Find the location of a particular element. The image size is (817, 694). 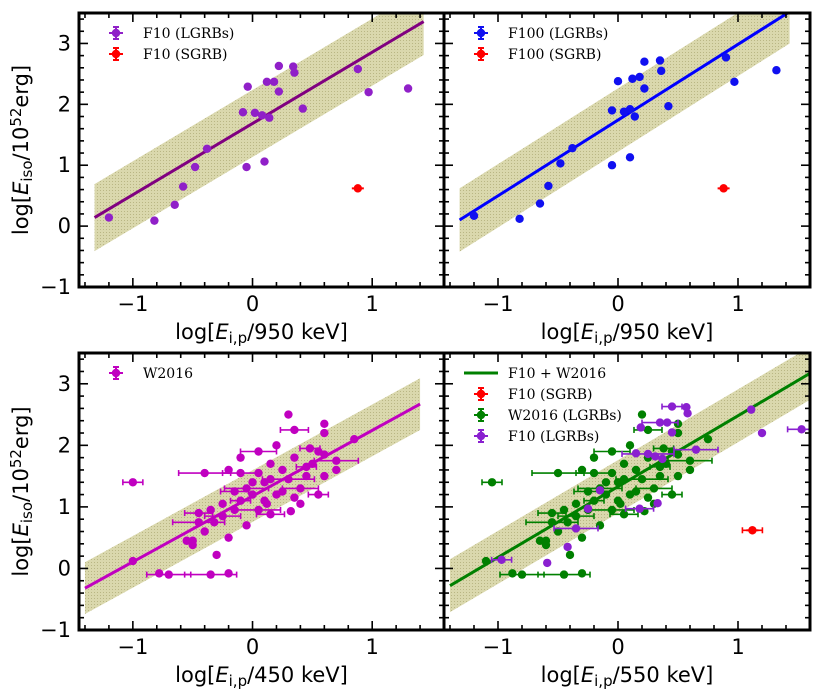

legend-label: W2016 (LGRBs) is located at coordinates (565, 416).